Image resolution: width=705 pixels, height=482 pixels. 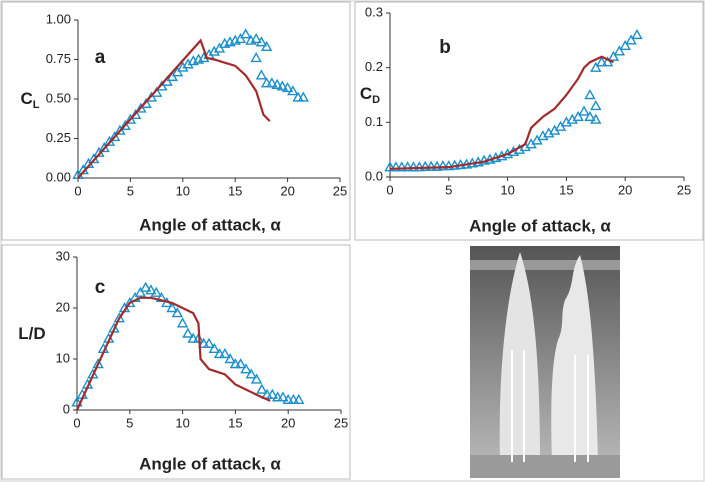 I want to click on y-axis-label: CD, so click(x=370, y=94).